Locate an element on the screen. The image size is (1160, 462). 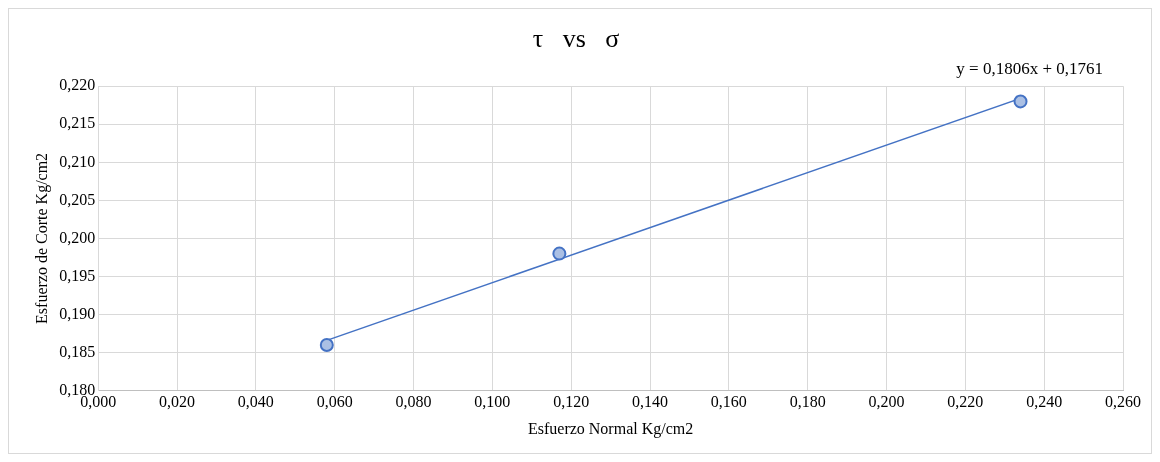
y-axis-title: Esfuerzo de Corte Kg/cm2 is located at coordinates (41, 238).